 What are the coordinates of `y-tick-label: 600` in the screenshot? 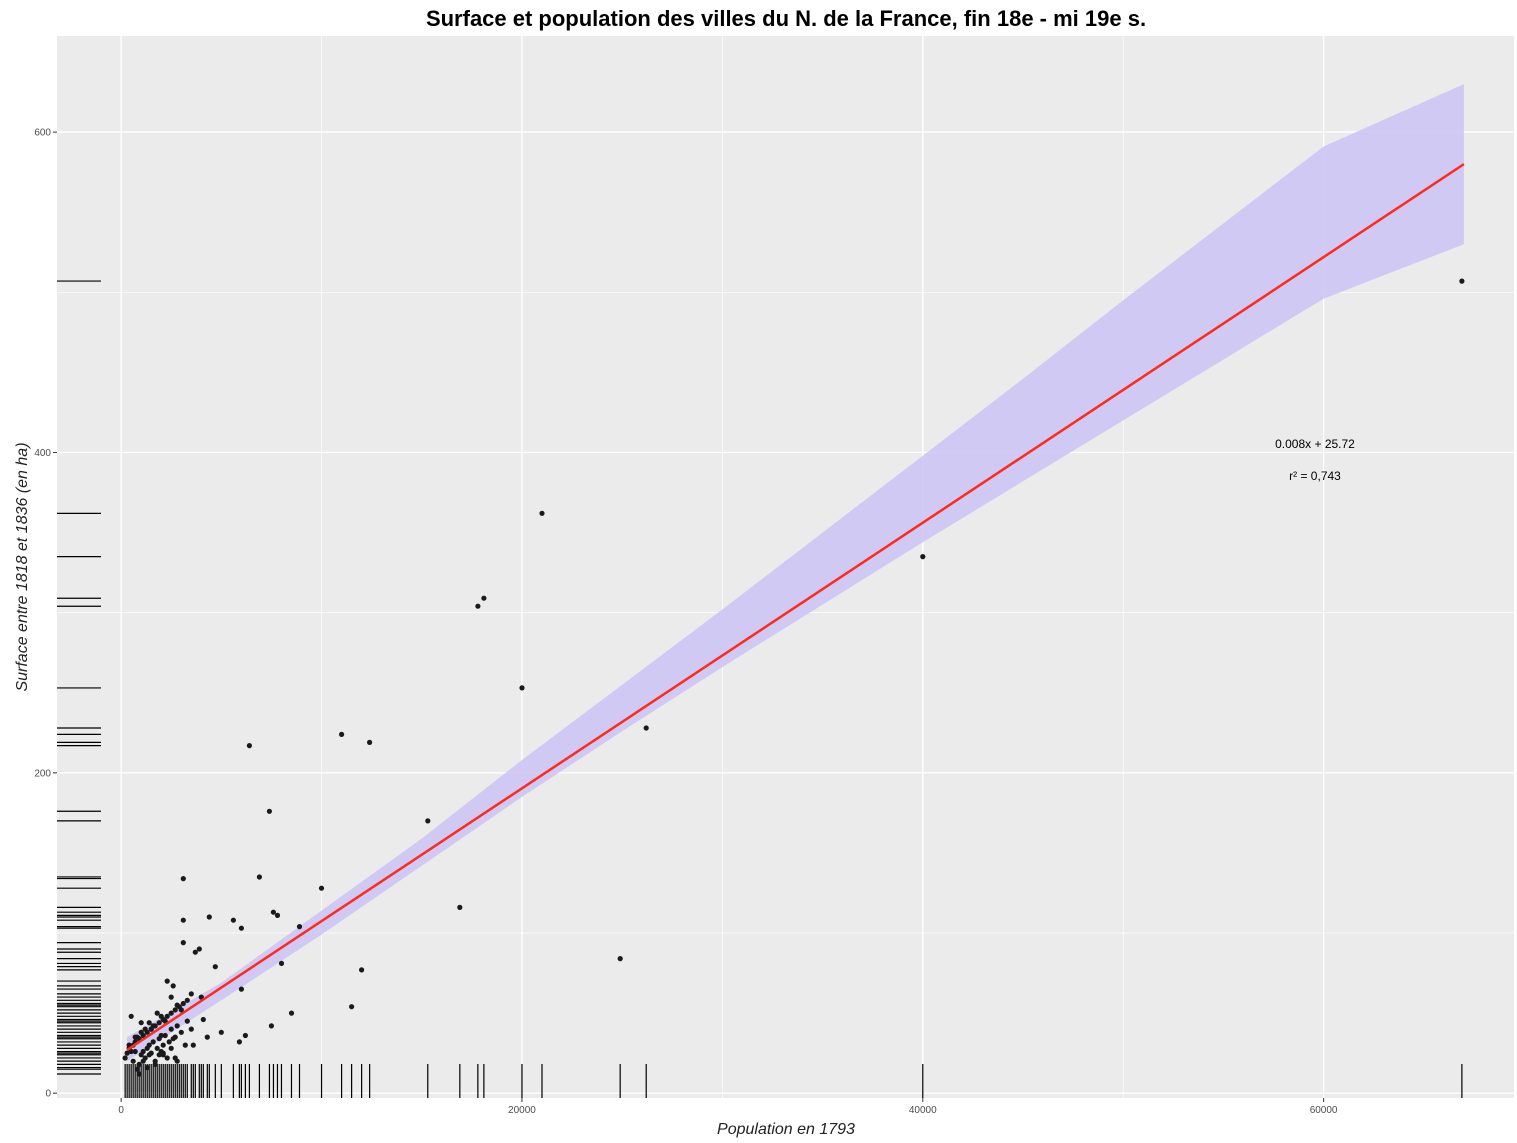 It's located at (42, 133).